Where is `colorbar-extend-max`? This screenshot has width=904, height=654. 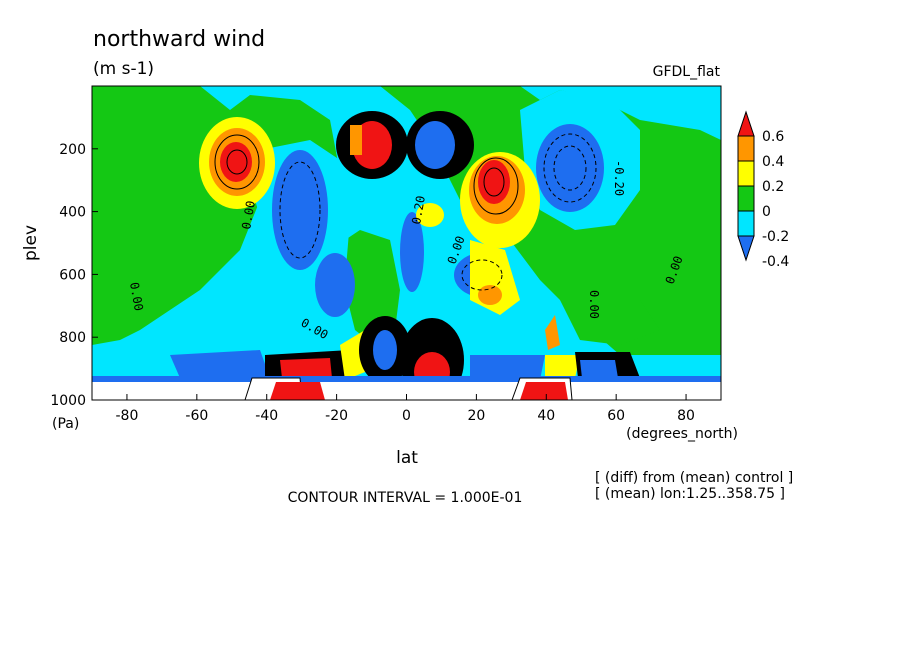 colorbar-extend-max is located at coordinates (746, 123).